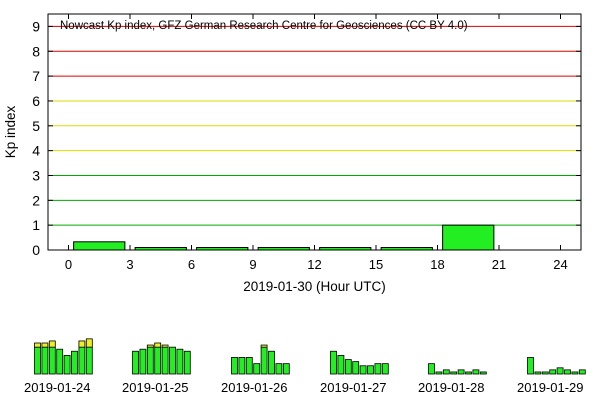  I want to click on mini-chart-date: 2019-01-28, so click(451, 387).